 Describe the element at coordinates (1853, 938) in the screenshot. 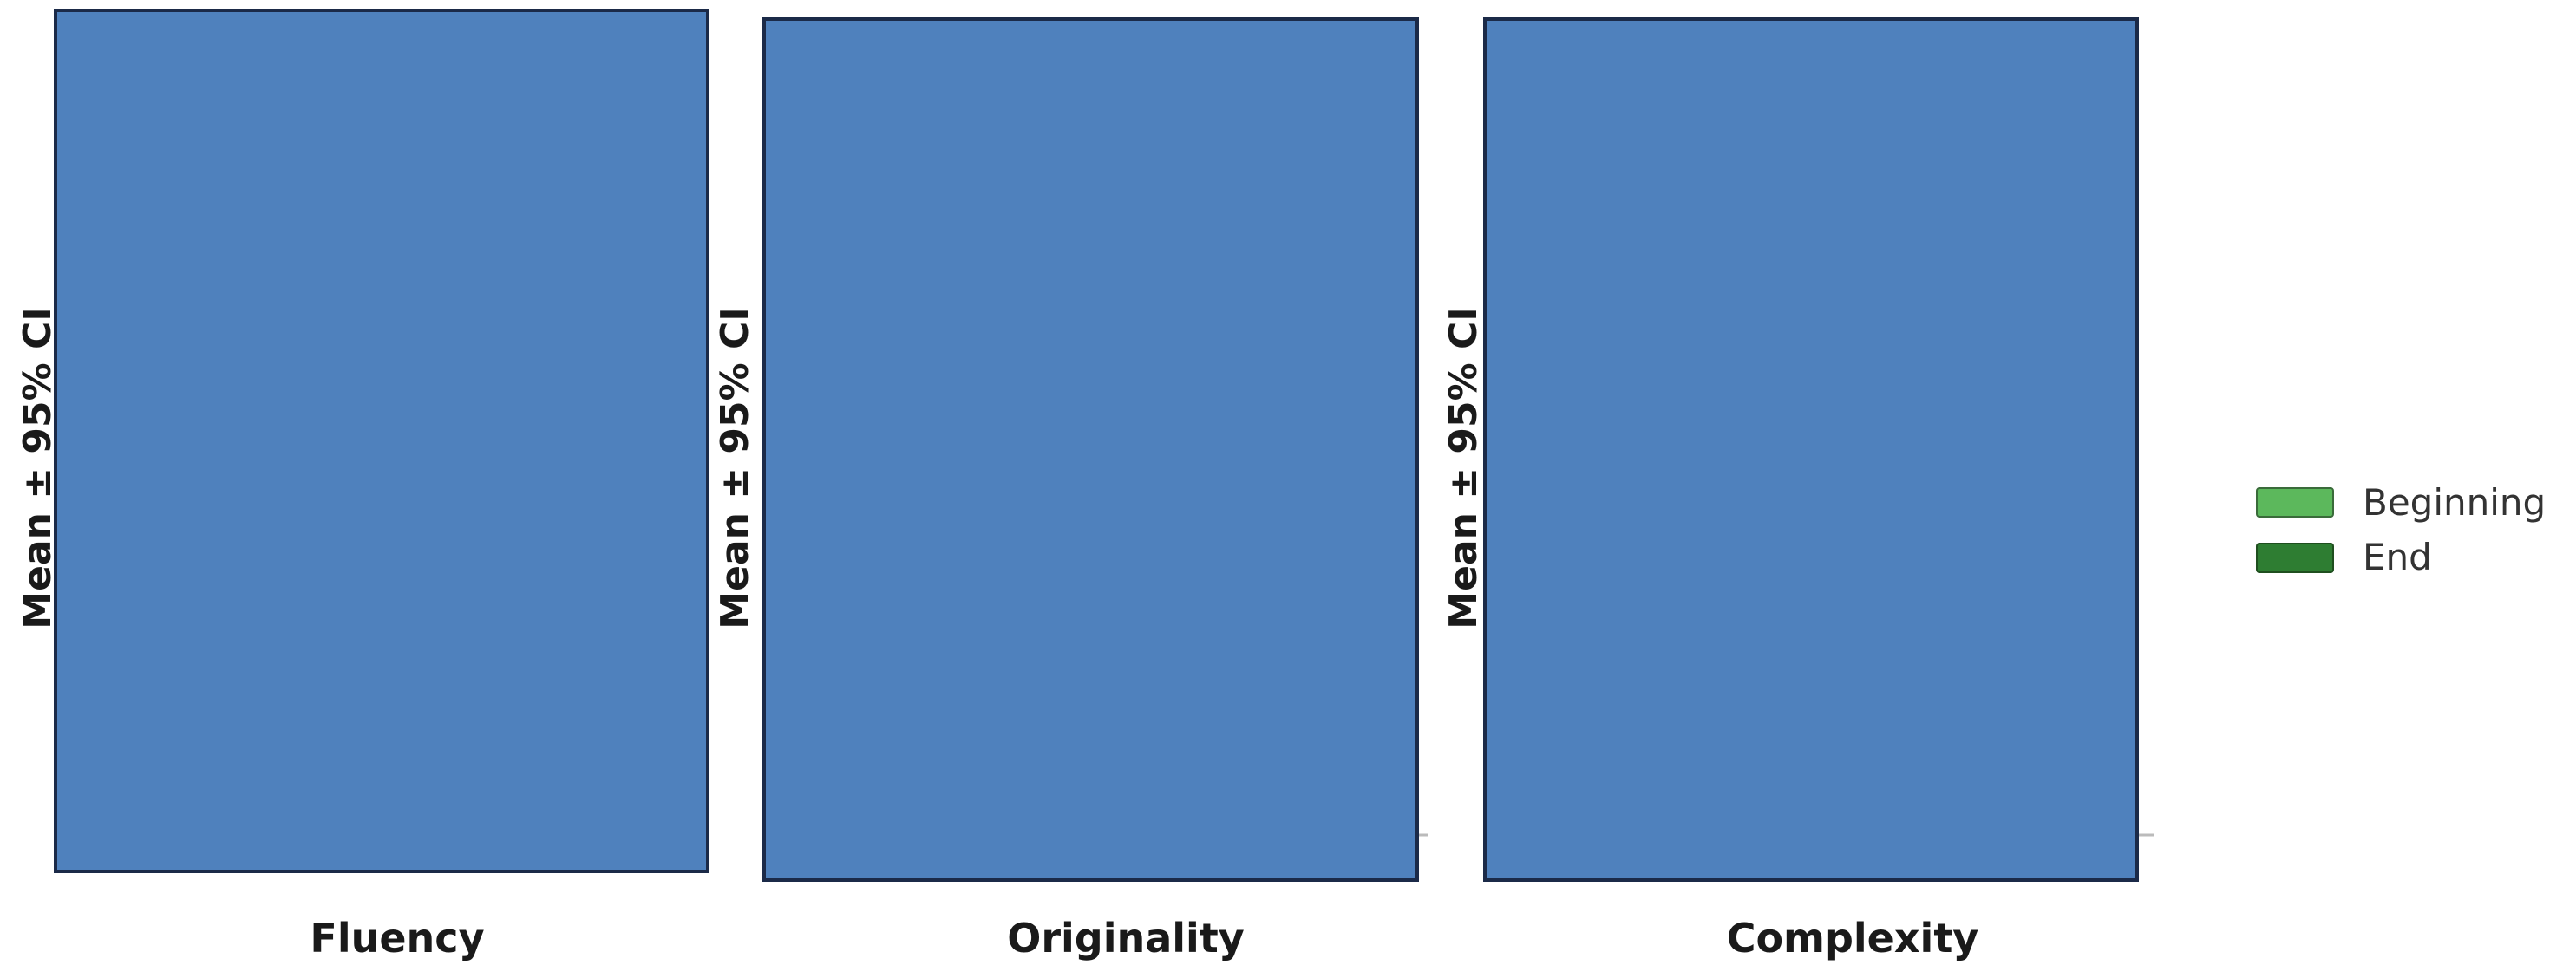

I see `x-axis-label: Complexity` at that location.